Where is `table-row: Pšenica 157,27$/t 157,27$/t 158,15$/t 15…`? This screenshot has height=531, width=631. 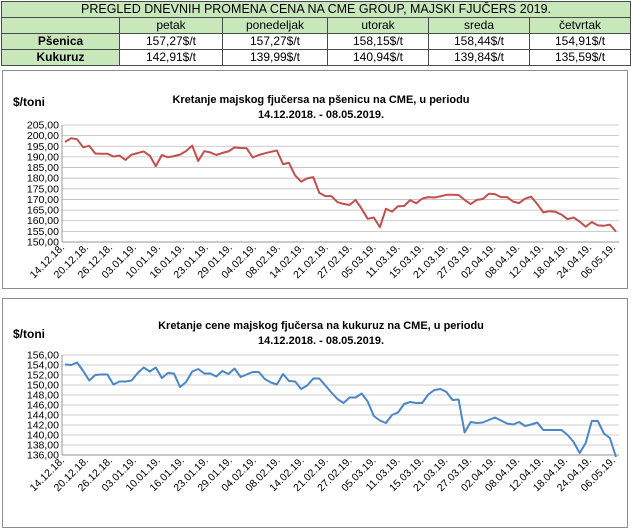
table-row: Pšenica 157,27$/t 157,27$/t 158,15$/t 15… is located at coordinates (316, 41).